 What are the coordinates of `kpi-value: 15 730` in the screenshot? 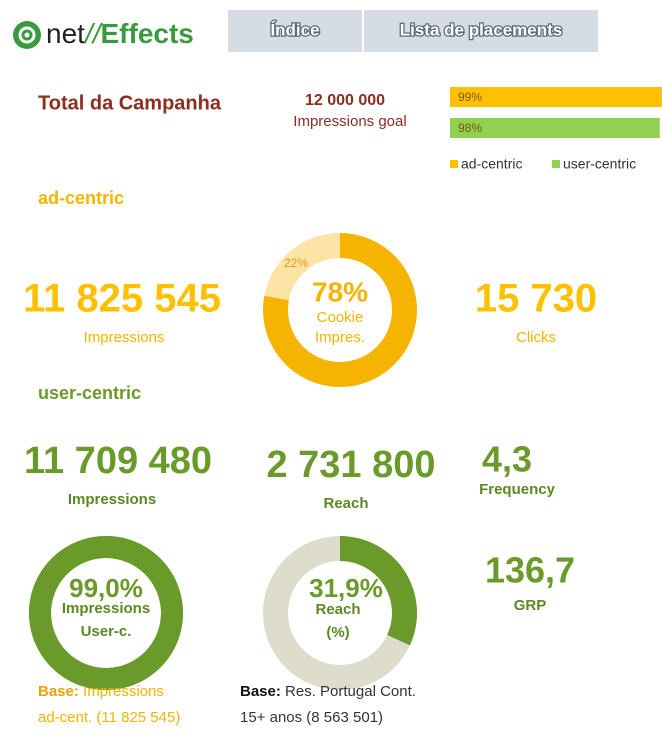 It's located at (536, 299).